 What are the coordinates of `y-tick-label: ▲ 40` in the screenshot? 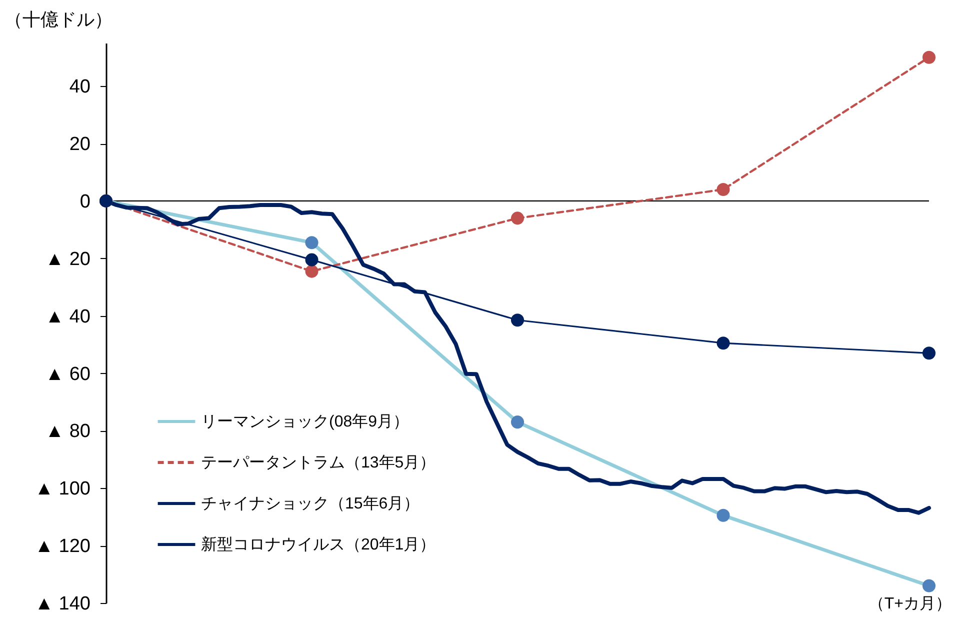 It's located at (67, 317).